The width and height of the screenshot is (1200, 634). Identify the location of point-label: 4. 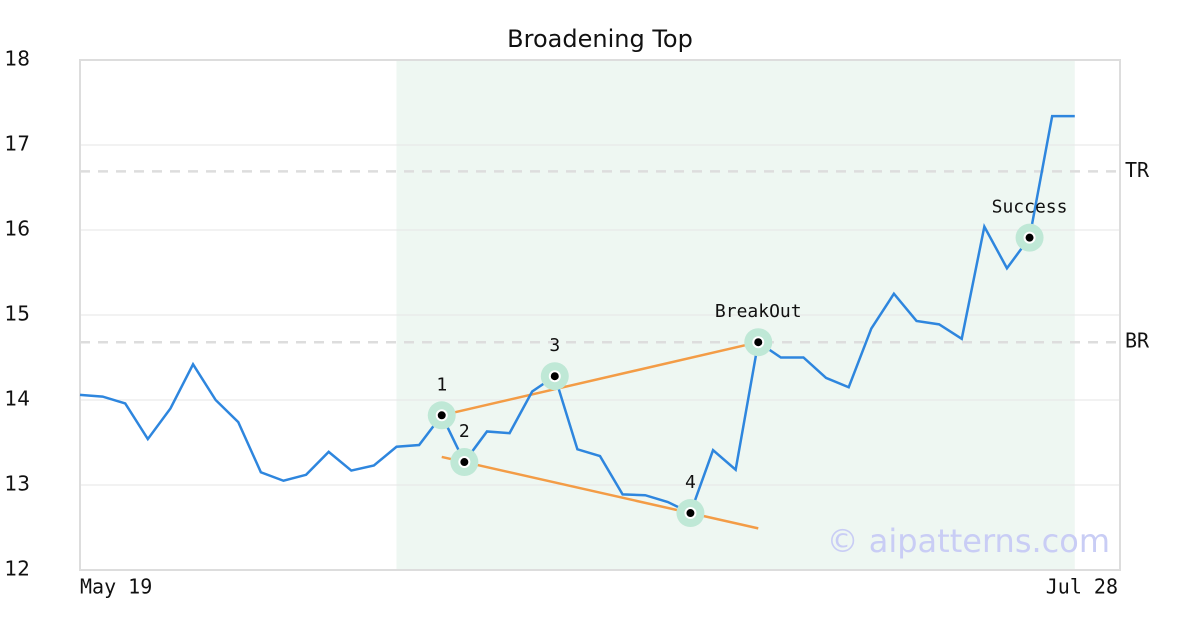
(690, 482).